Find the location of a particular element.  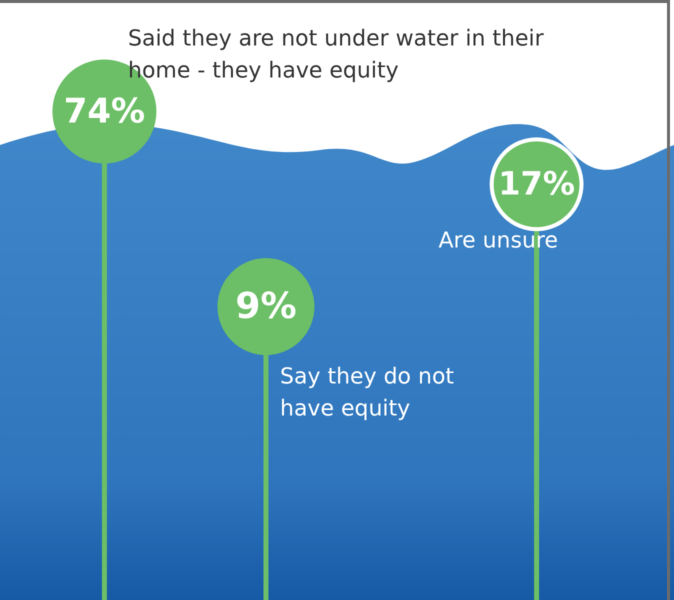

data-label: 17% is located at coordinates (536, 183).